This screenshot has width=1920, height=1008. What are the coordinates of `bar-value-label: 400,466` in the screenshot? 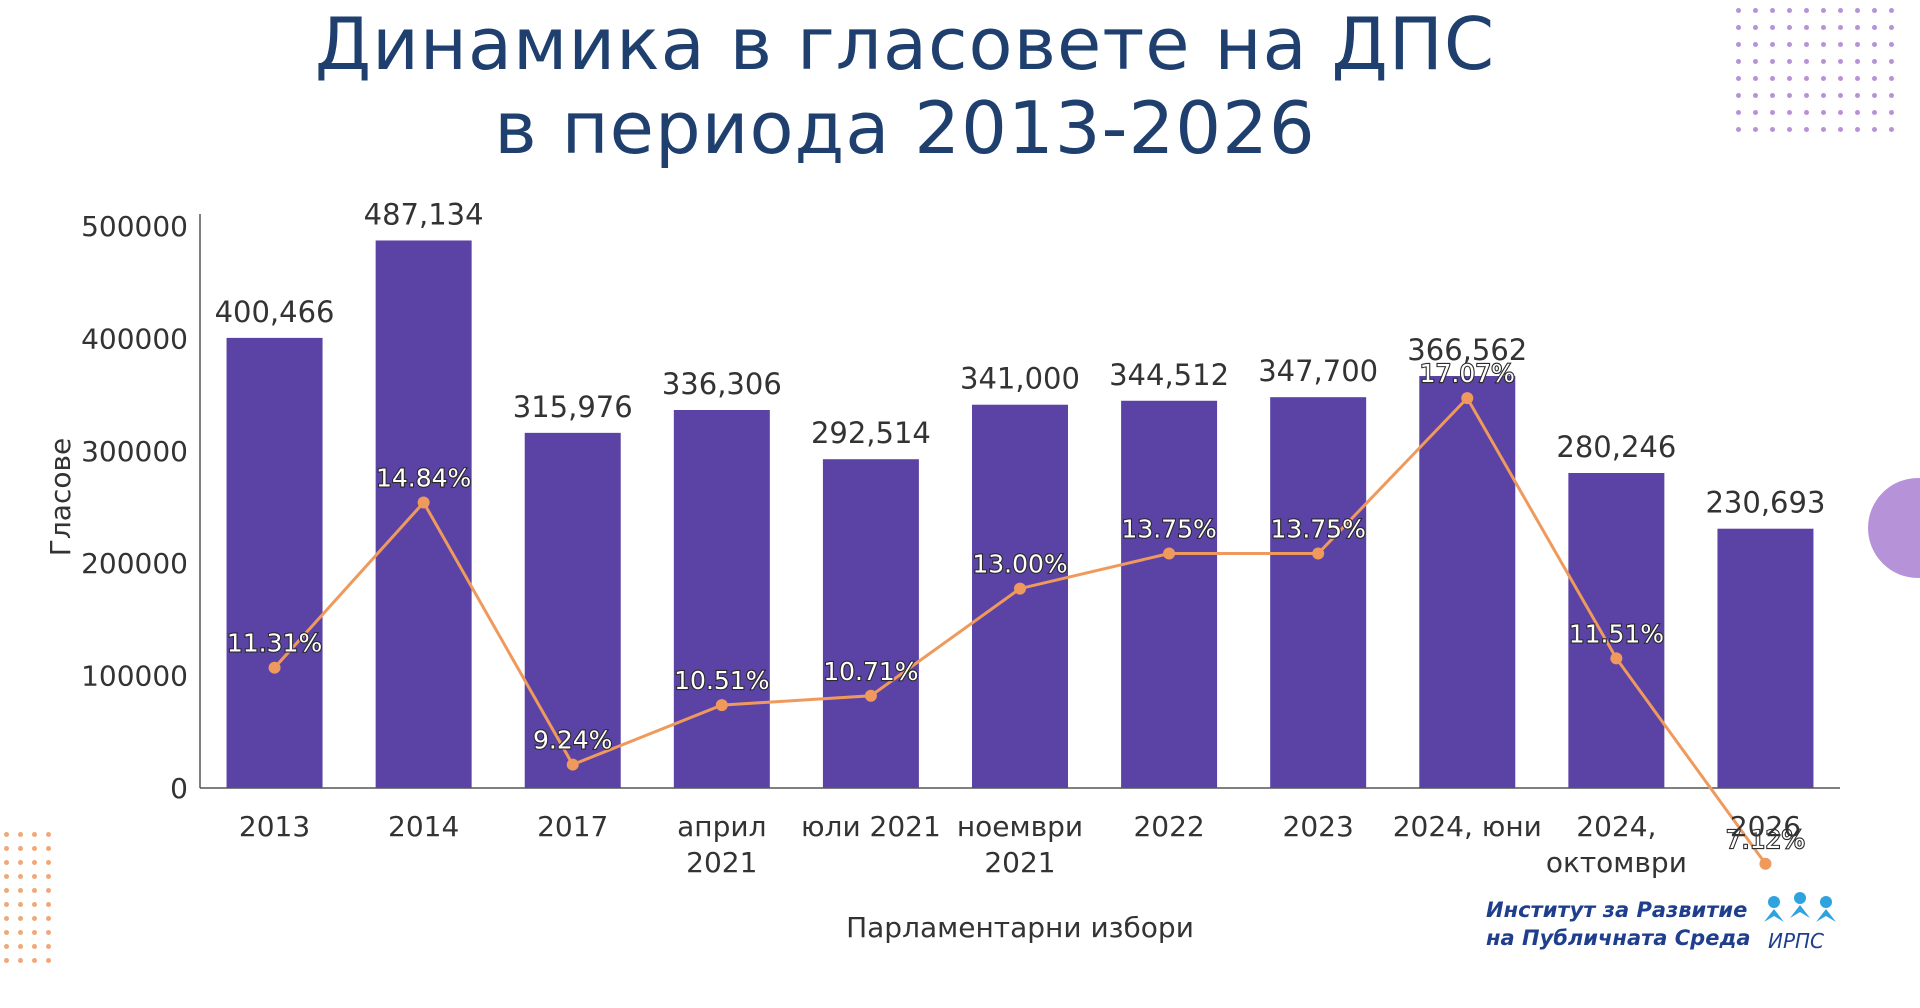 It's located at (275, 312).